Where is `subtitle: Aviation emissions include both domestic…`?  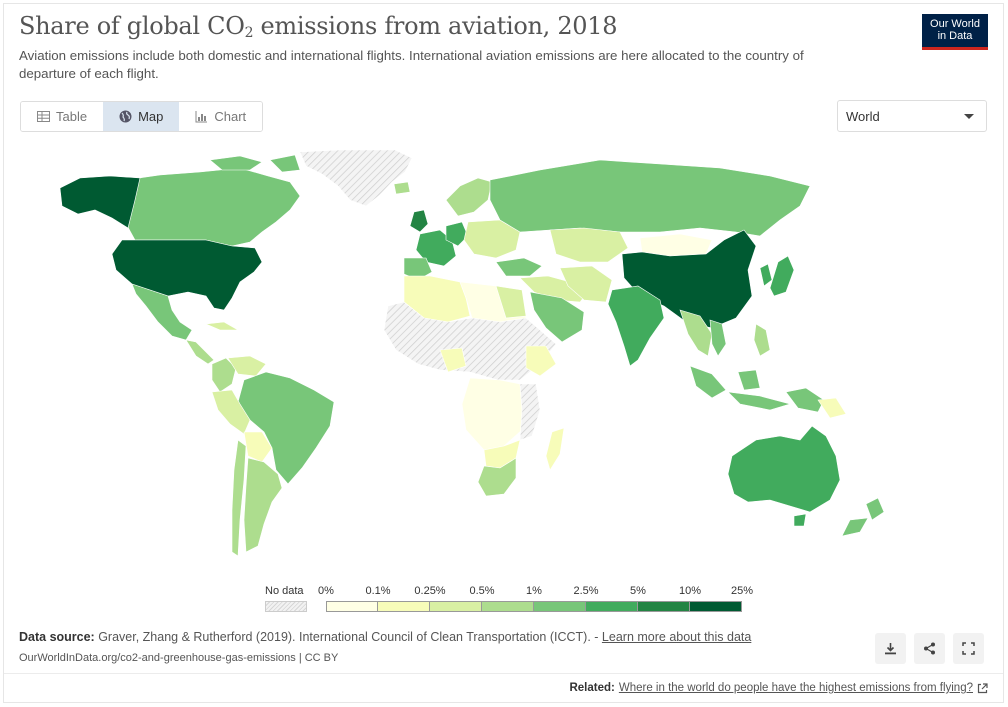
subtitle: Aviation emissions include both domestic… is located at coordinates (411, 64).